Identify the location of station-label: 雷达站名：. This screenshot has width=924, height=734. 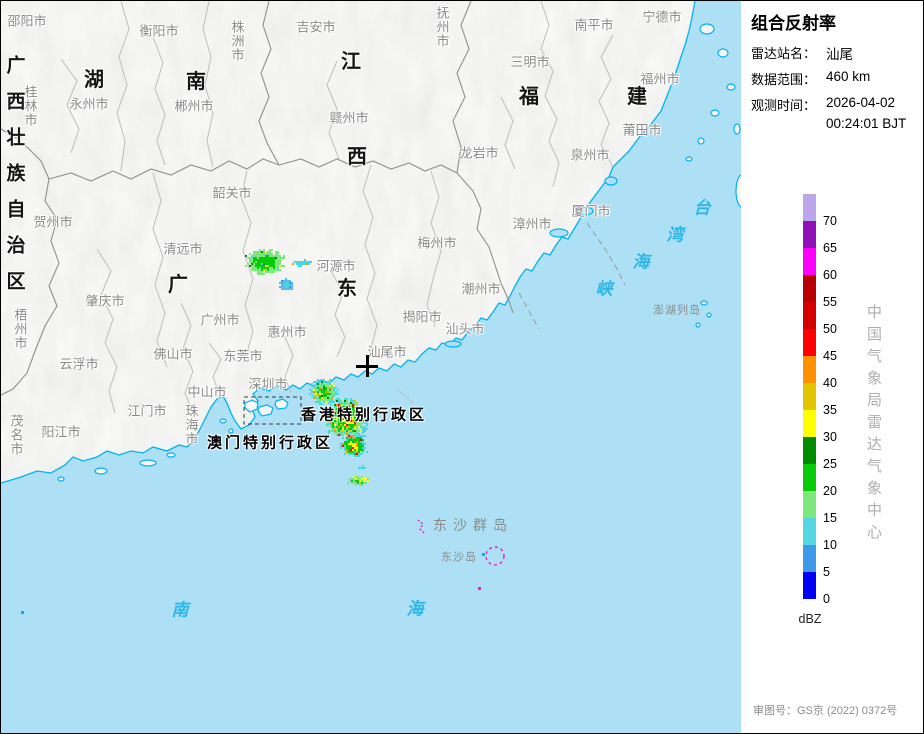
(784, 53).